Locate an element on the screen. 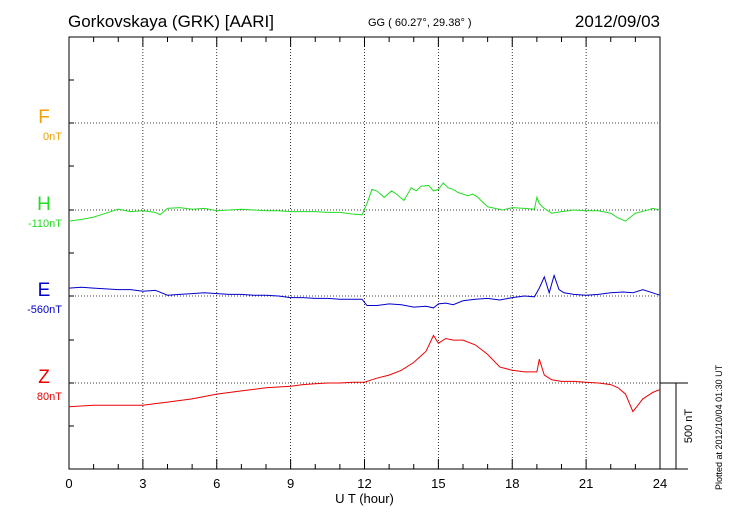 The width and height of the screenshot is (730, 520). series-baseline-label-e: -560nT is located at coordinates (44, 310).